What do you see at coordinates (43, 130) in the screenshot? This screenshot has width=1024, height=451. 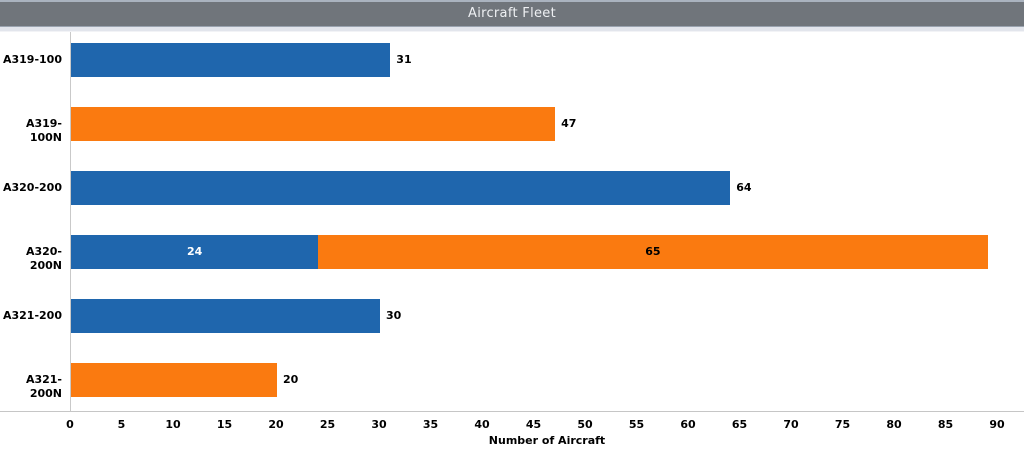 I see `category-label: A319-100N` at bounding box center [43, 130].